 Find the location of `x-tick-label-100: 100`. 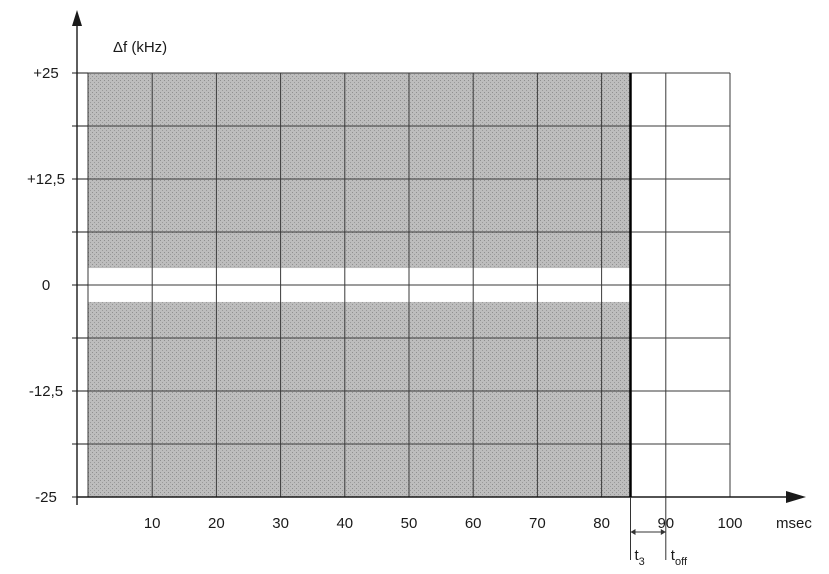

x-tick-label-100: 100 is located at coordinates (729, 523).